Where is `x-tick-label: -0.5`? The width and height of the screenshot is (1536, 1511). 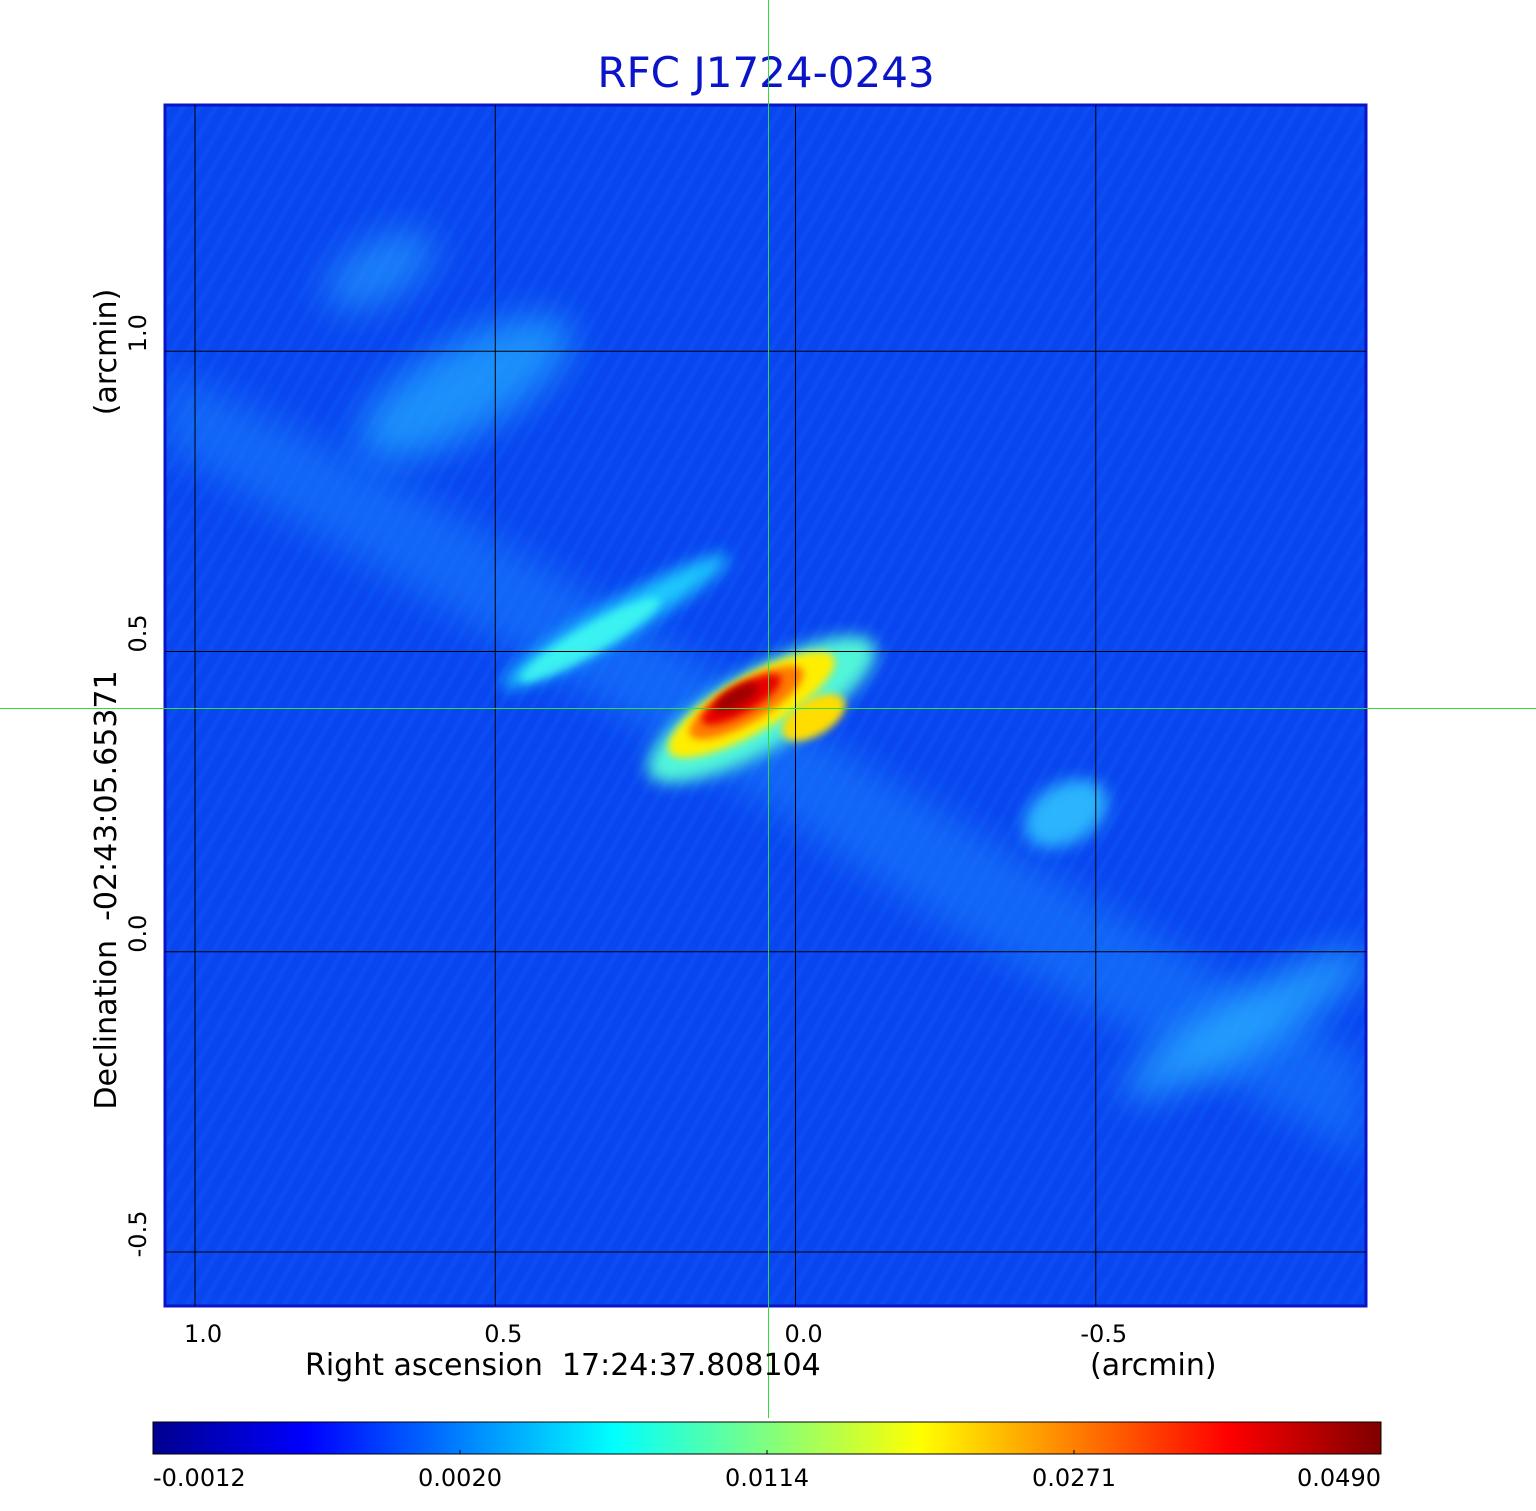 x-tick-label: -0.5 is located at coordinates (1103, 1334).